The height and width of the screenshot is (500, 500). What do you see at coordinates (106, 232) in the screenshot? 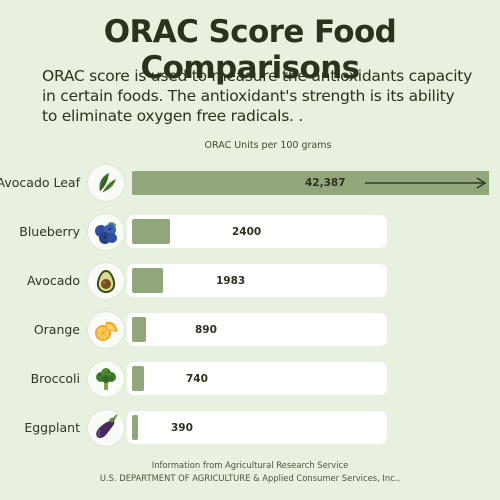
I see `blueberry-icon` at bounding box center [106, 232].